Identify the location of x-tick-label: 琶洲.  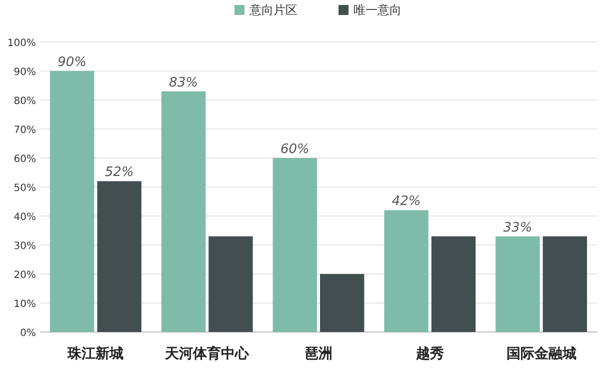
(318, 354).